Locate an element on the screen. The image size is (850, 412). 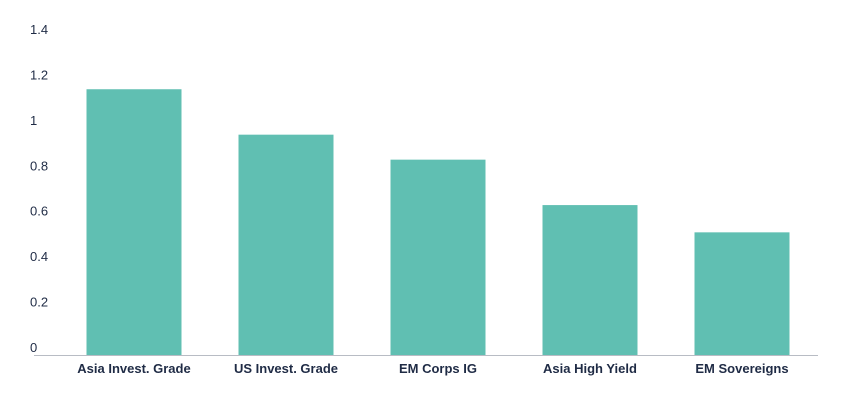
y-axis-ticks: 0 0.2 0.4 0.6 0.8 1 1.2 1.4 is located at coordinates (39, 188).